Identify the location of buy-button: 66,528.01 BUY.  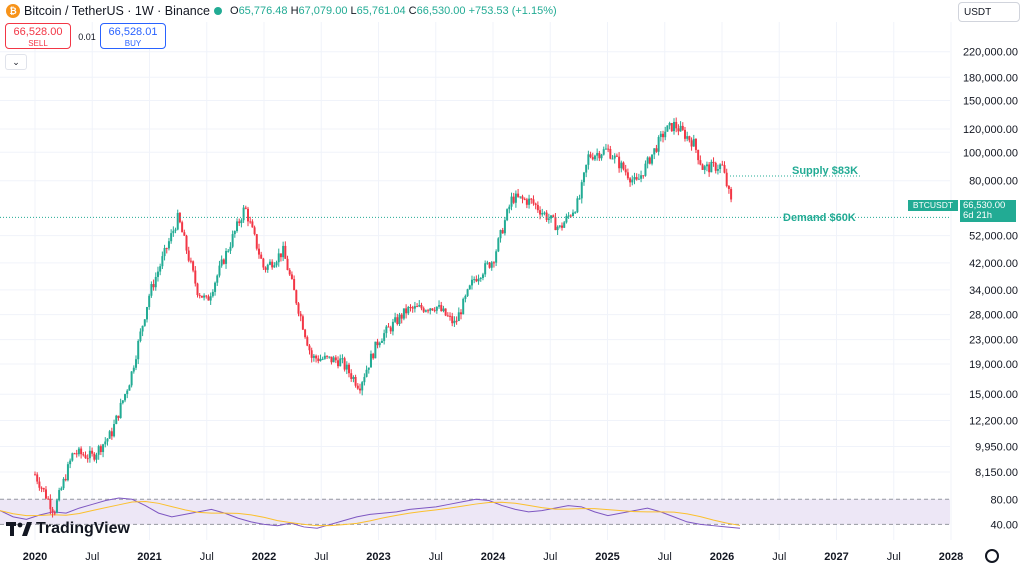
(133, 36).